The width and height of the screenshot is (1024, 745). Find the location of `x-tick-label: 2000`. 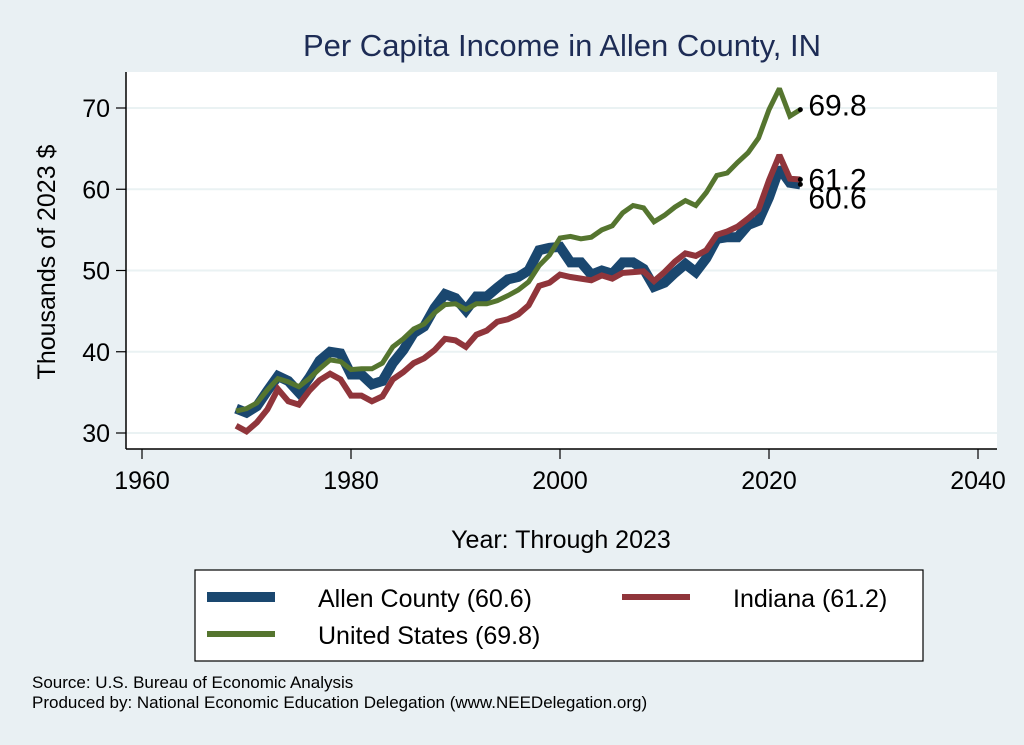

x-tick-label: 2000 is located at coordinates (560, 481).